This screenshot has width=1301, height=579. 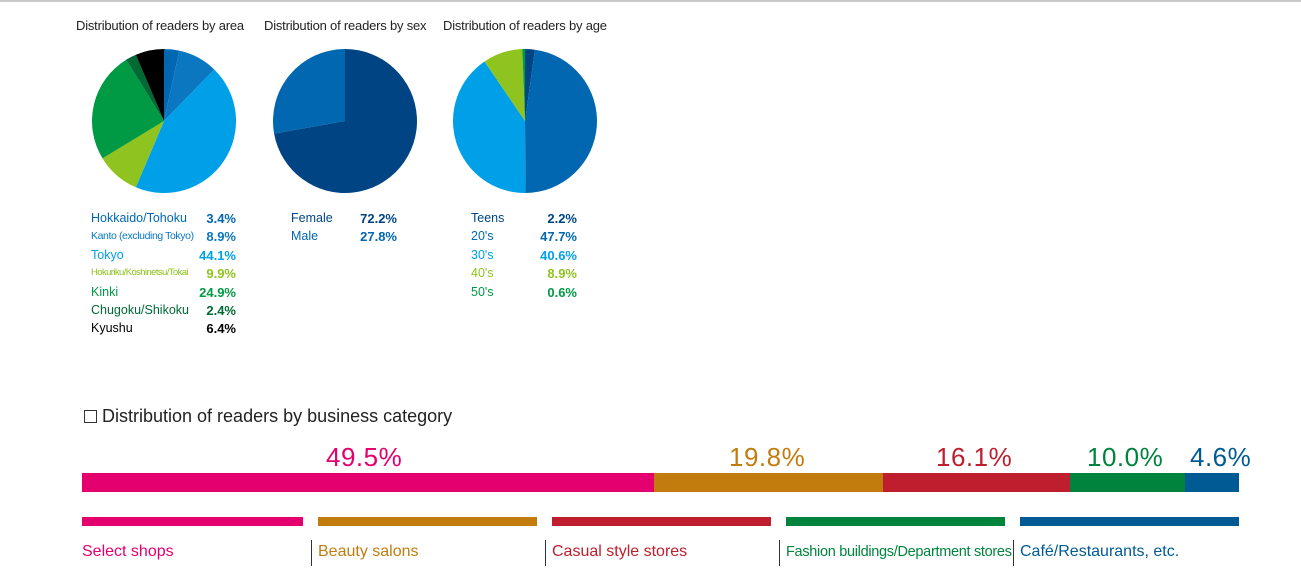 What do you see at coordinates (524, 220) in the screenshot?
I see `legend-row: Teens 2.2%` at bounding box center [524, 220].